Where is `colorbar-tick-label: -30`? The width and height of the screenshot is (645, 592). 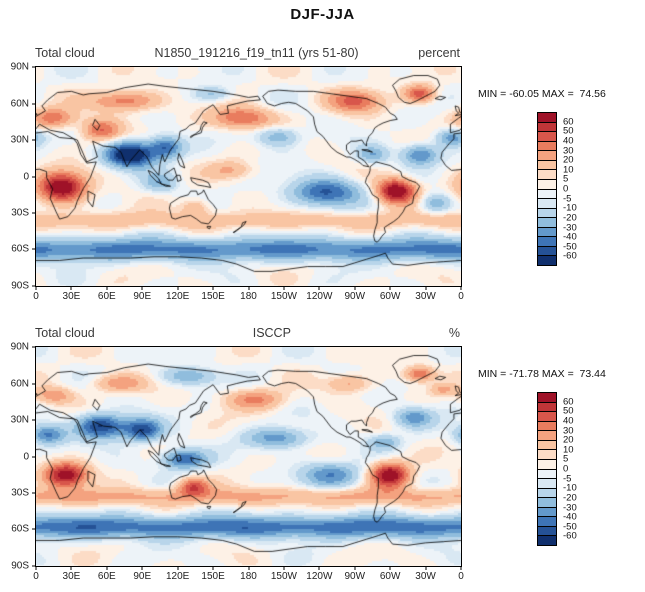
colorbar-tick-label: -30 is located at coordinates (570, 227).